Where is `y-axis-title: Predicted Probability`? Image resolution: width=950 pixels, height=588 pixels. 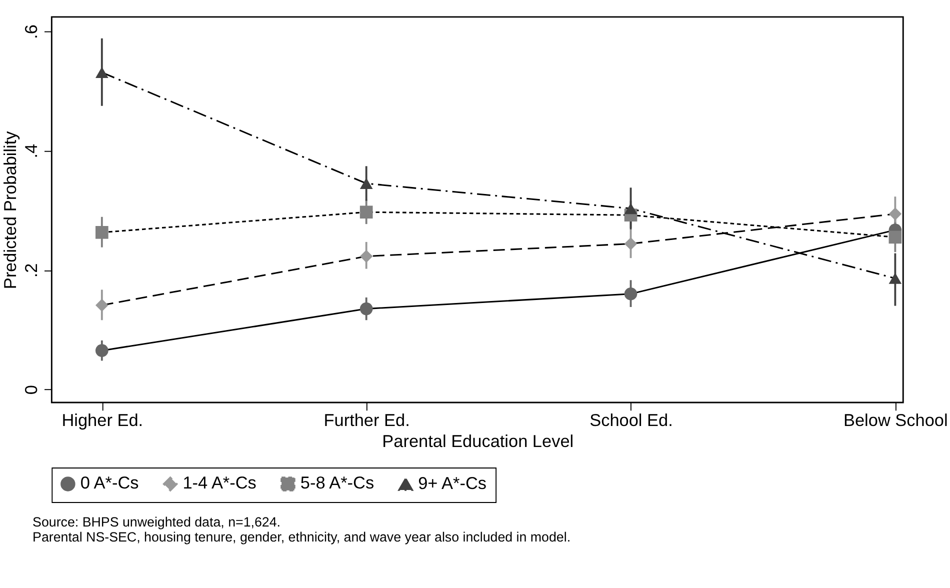
y-axis-title: Predicted Probability is located at coordinates (10, 210).